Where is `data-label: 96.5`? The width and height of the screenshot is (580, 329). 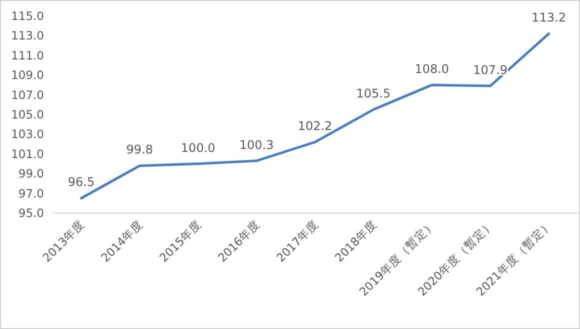
data-label: 96.5 is located at coordinates (81, 182).